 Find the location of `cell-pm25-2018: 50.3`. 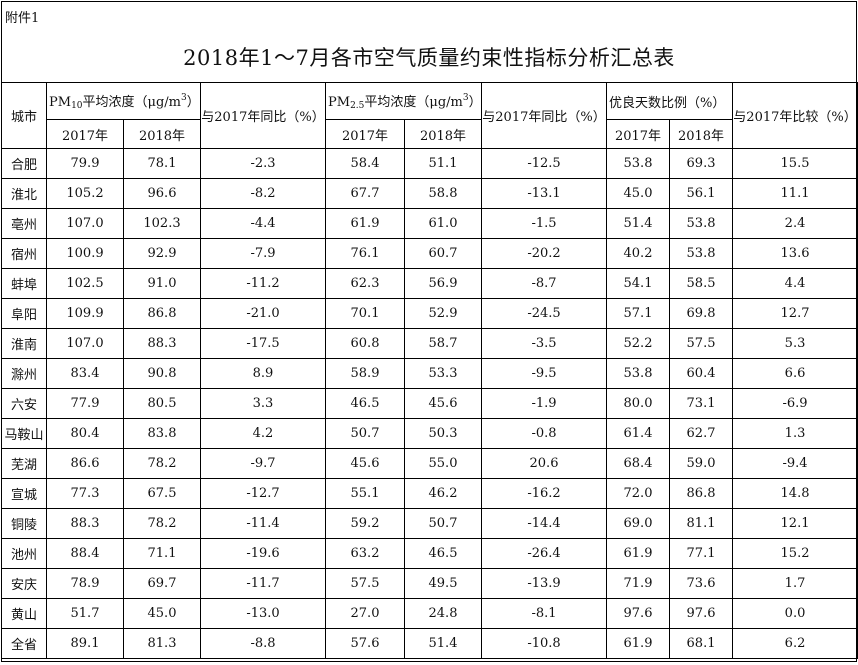

cell-pm25-2018: 50.3 is located at coordinates (443, 433).